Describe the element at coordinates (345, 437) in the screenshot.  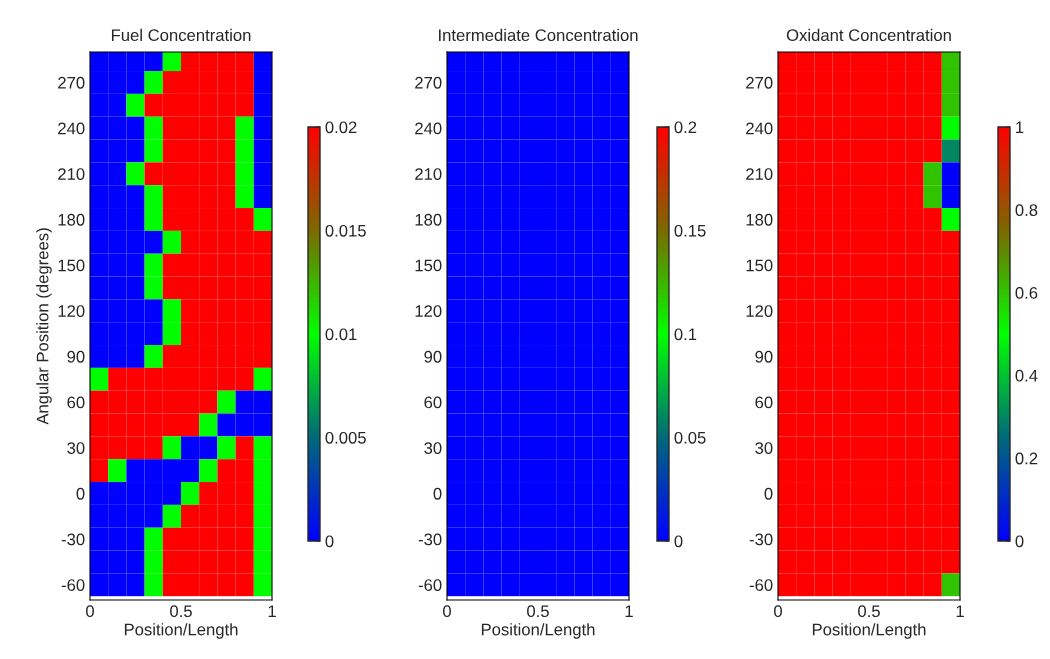
I see `color-bar-label: 0.005` at that location.